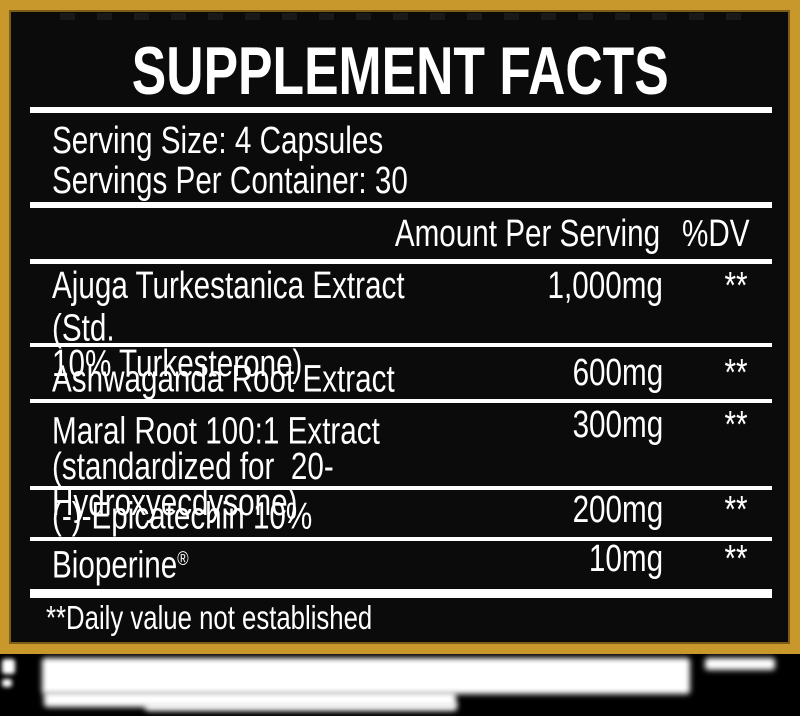 The image size is (800, 716). I want to click on ingredient-amount: 300mg, so click(617, 425).